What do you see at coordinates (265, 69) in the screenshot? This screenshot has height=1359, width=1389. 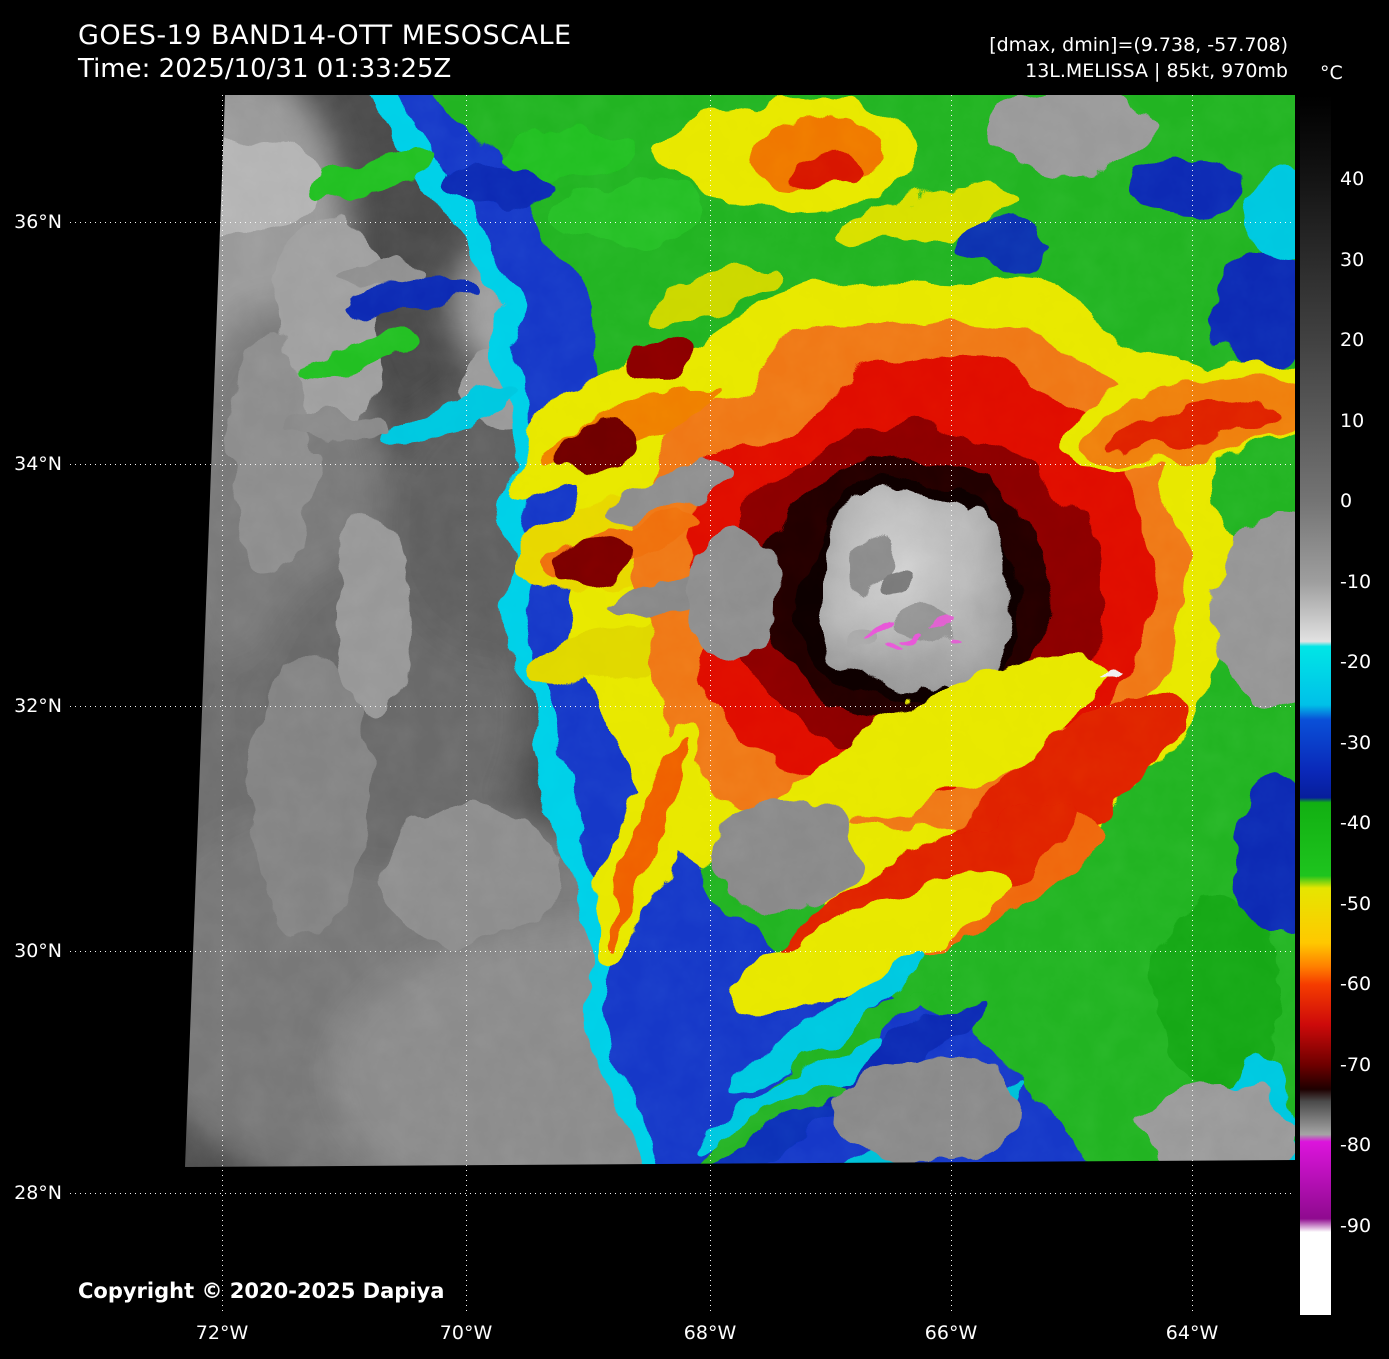 I see `time-label: Time: 2025/10/31 01:33:25Z` at bounding box center [265, 69].